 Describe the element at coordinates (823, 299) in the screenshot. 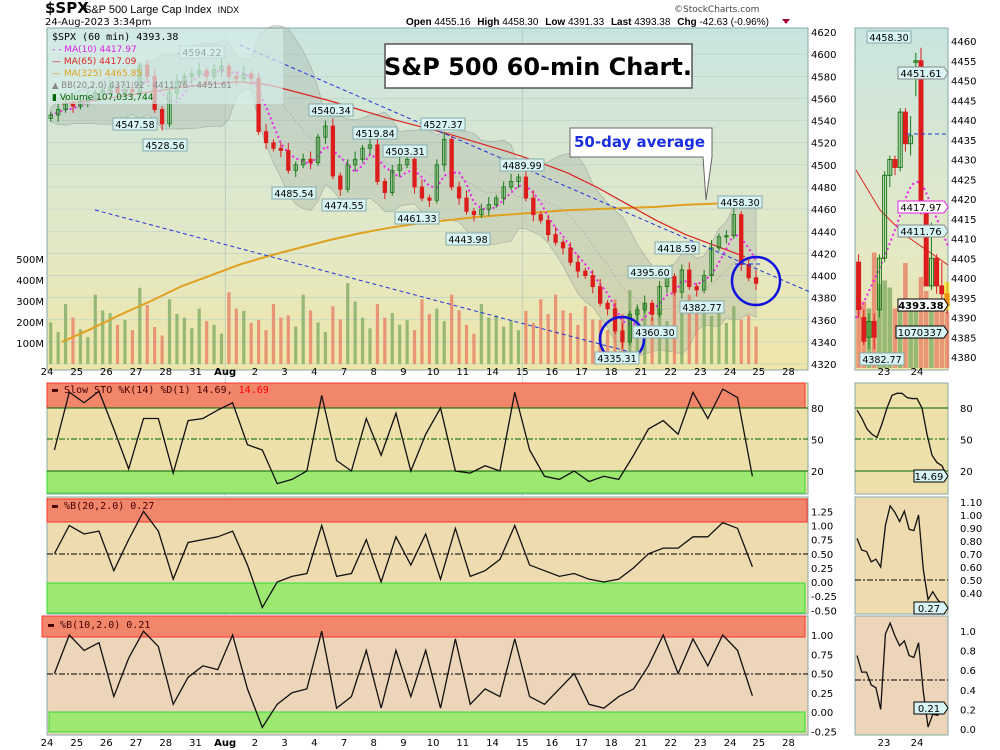

I see `price-tick: 4380` at that location.